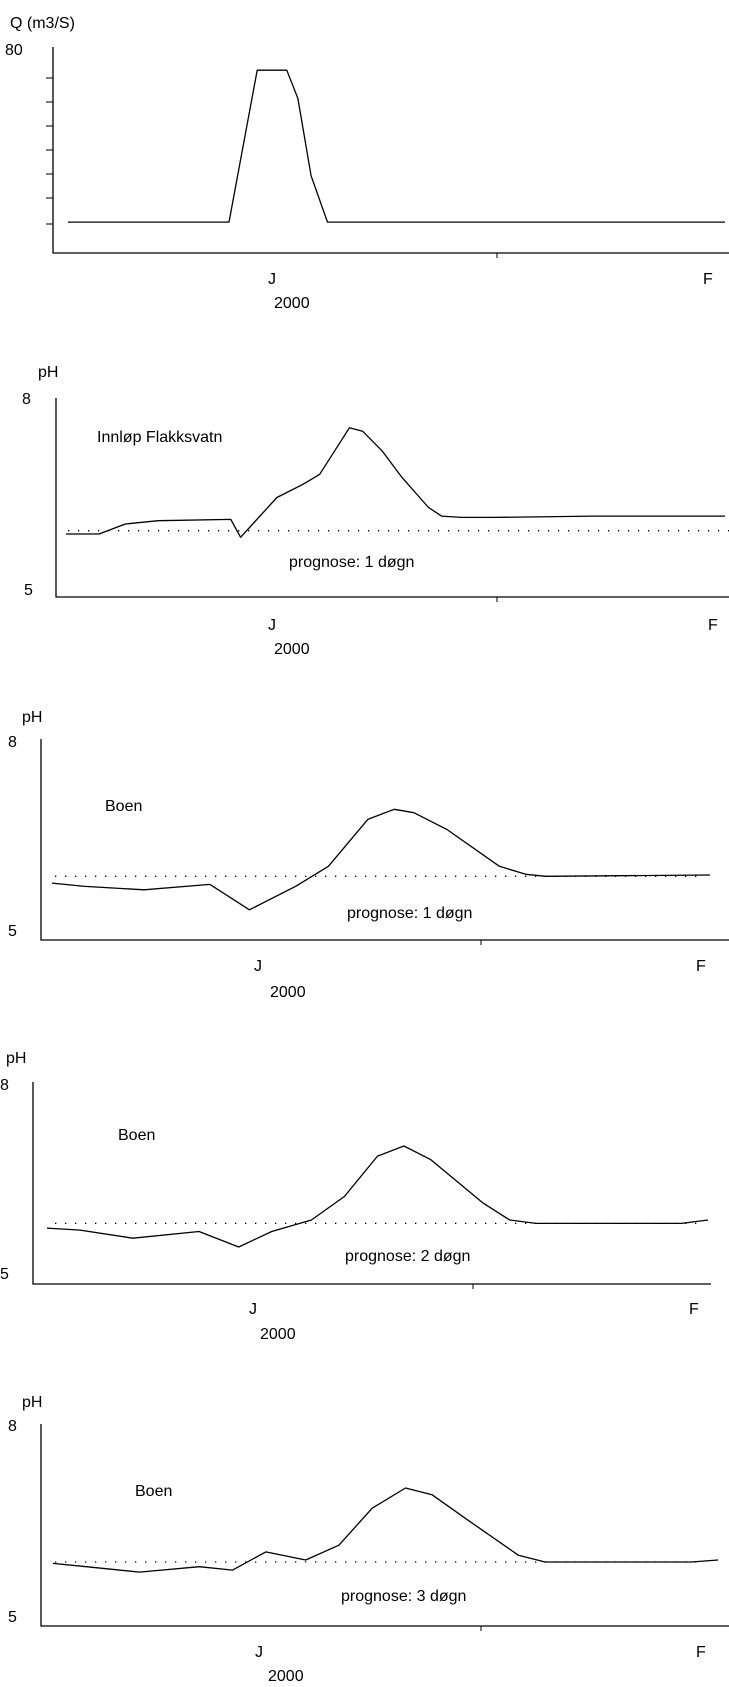  I want to click on ph1-year-label: 2000, so click(292, 649).